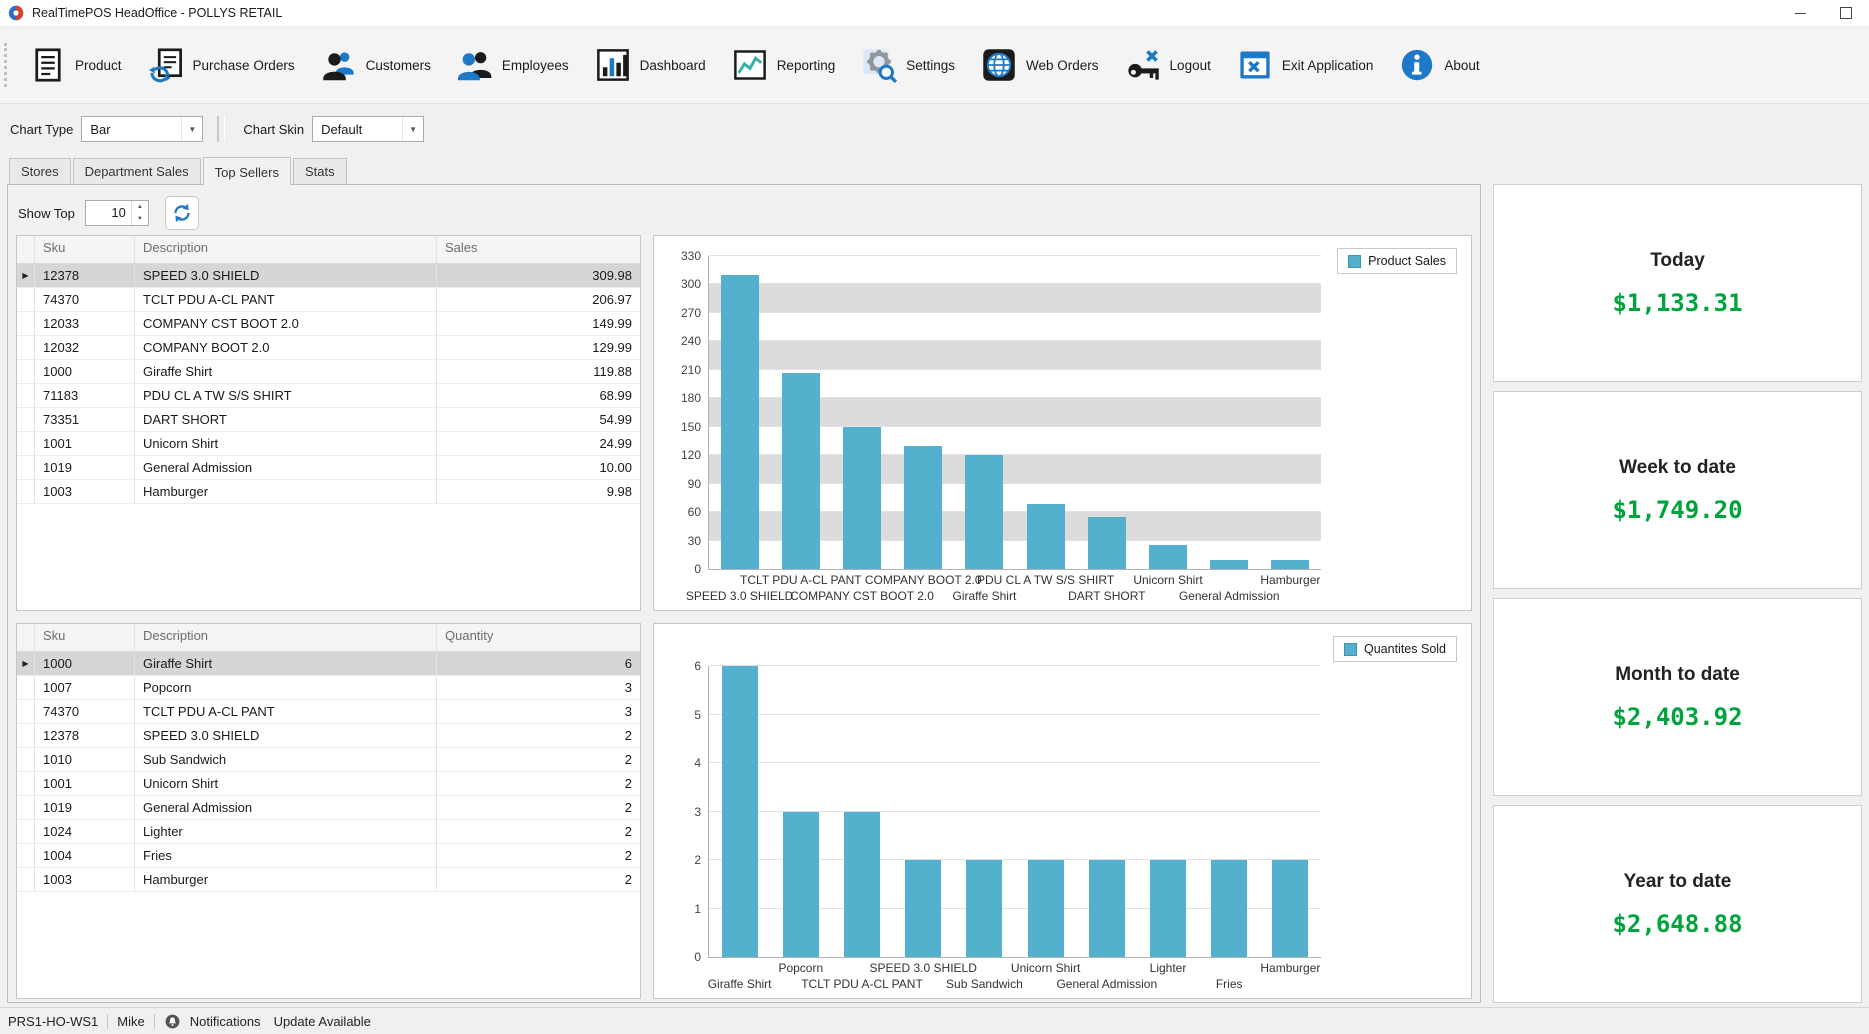 This screenshot has width=1869, height=1034. I want to click on notifications-icon, so click(172, 1021).